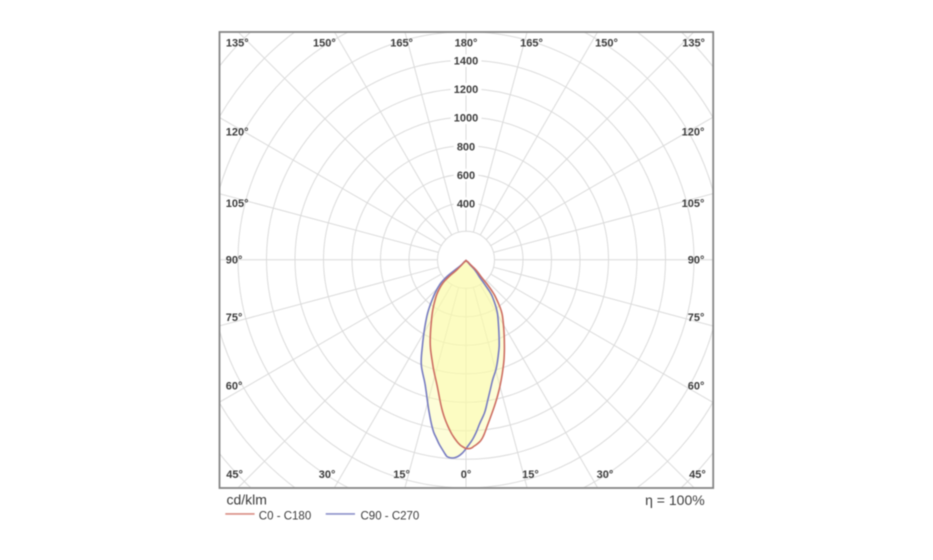 This screenshot has height=560, width=933. What do you see at coordinates (466, 90) in the screenshot?
I see `svg-text: 1200` at bounding box center [466, 90].